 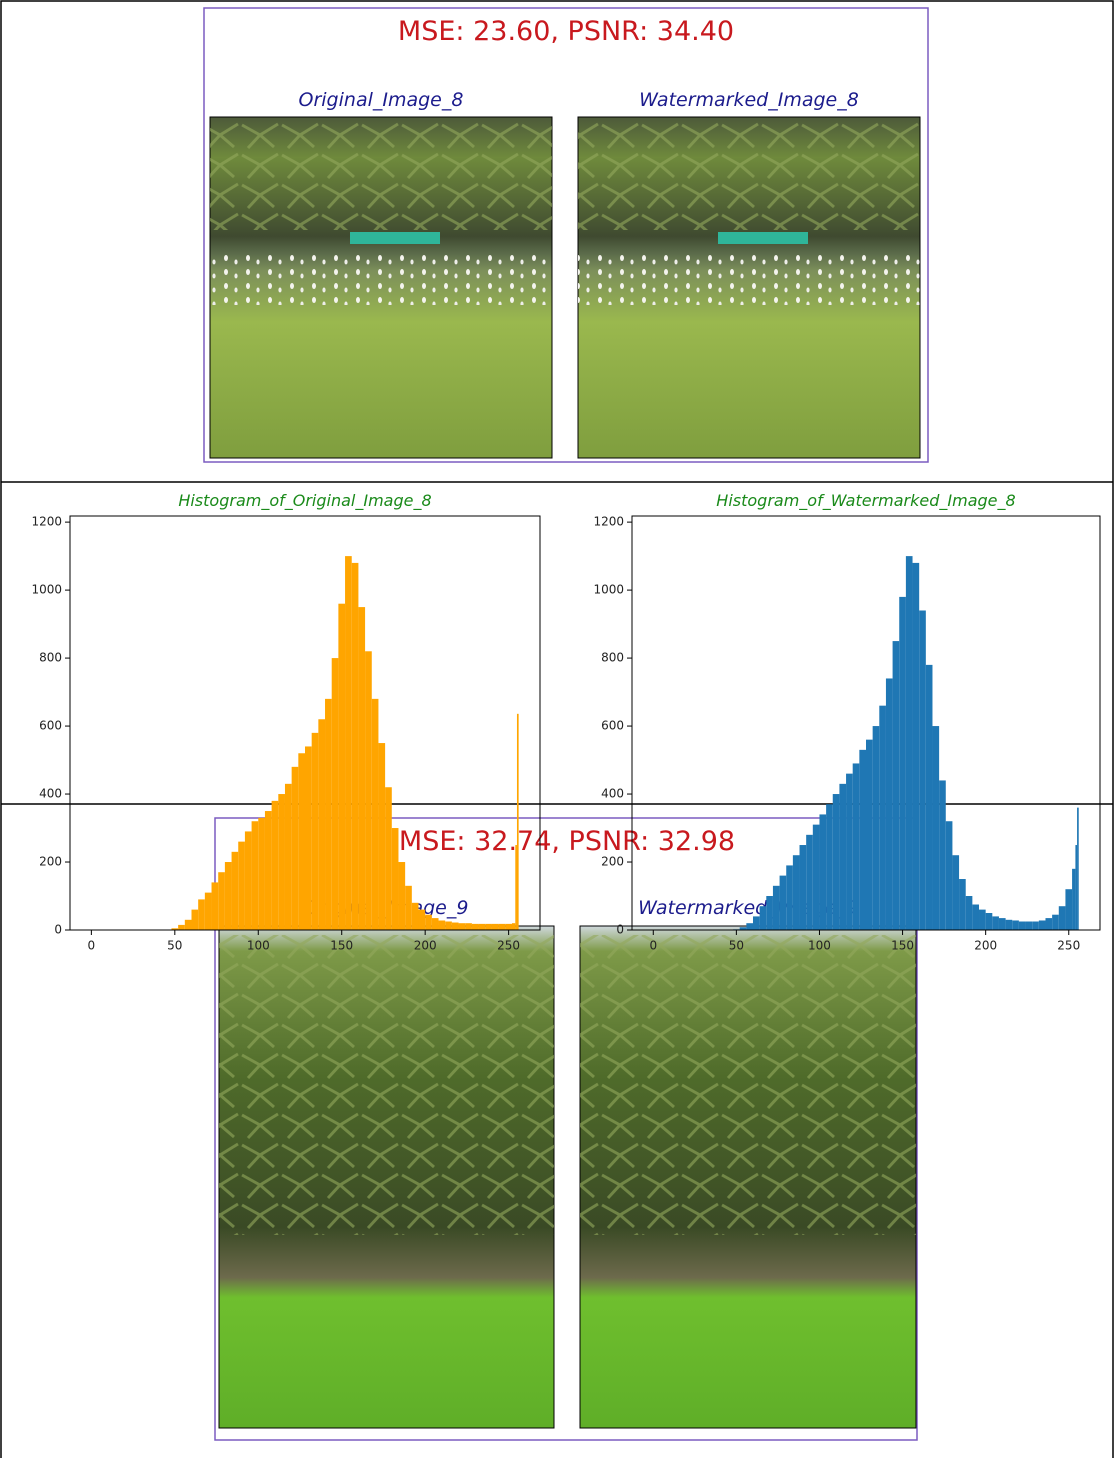 What do you see at coordinates (612, 726) in the screenshot?
I see `y-tick-label: 600` at bounding box center [612, 726].